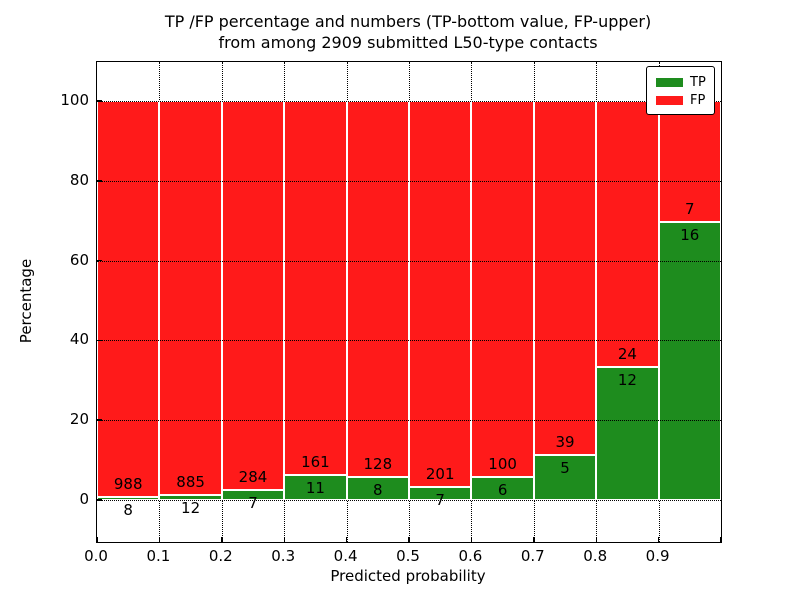 The image size is (800, 600). What do you see at coordinates (190, 481) in the screenshot?
I see `fp-count-label: 885` at bounding box center [190, 481].